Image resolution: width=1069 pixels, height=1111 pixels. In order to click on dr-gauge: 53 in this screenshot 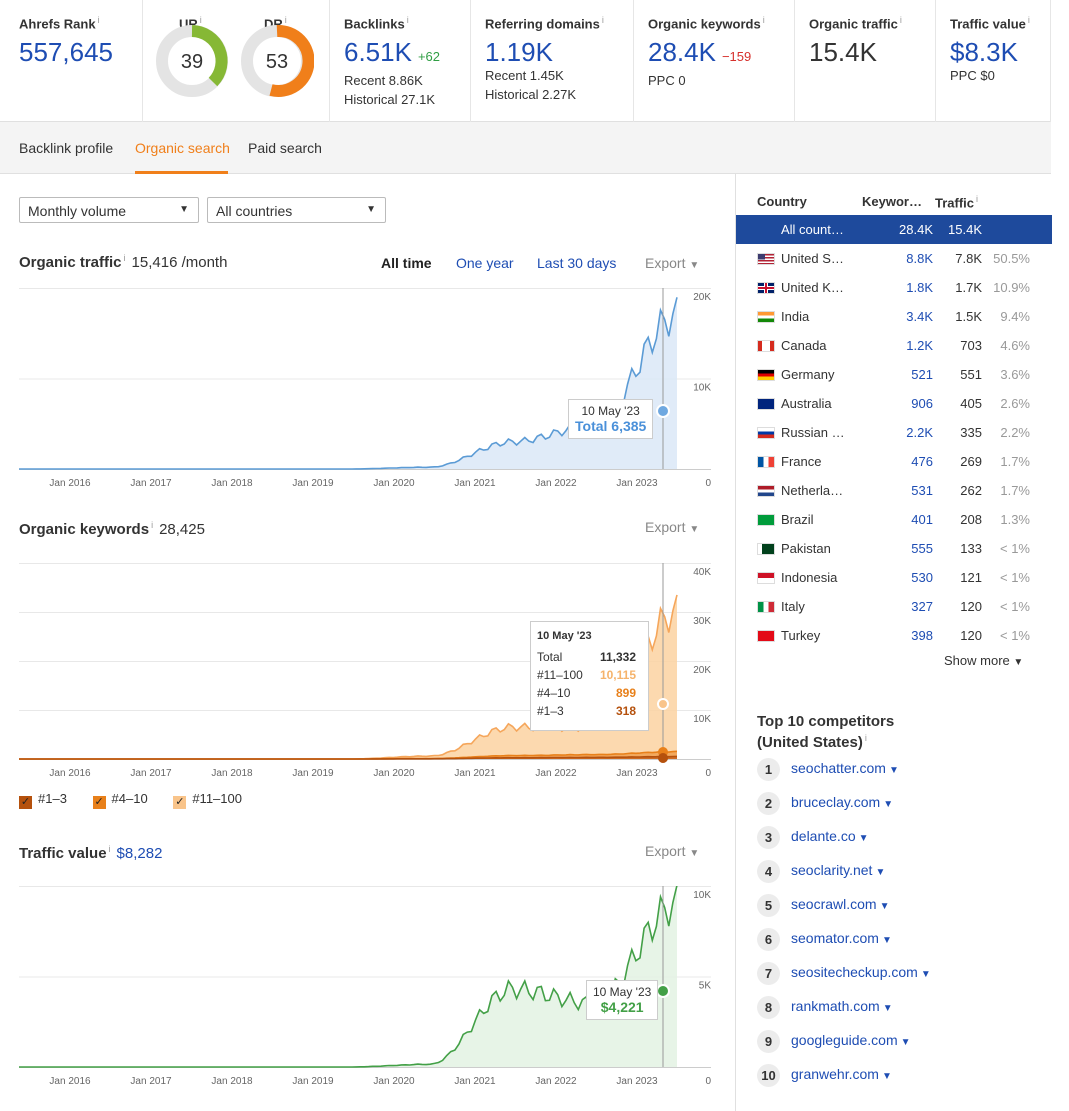, I will do `click(277, 61)`.